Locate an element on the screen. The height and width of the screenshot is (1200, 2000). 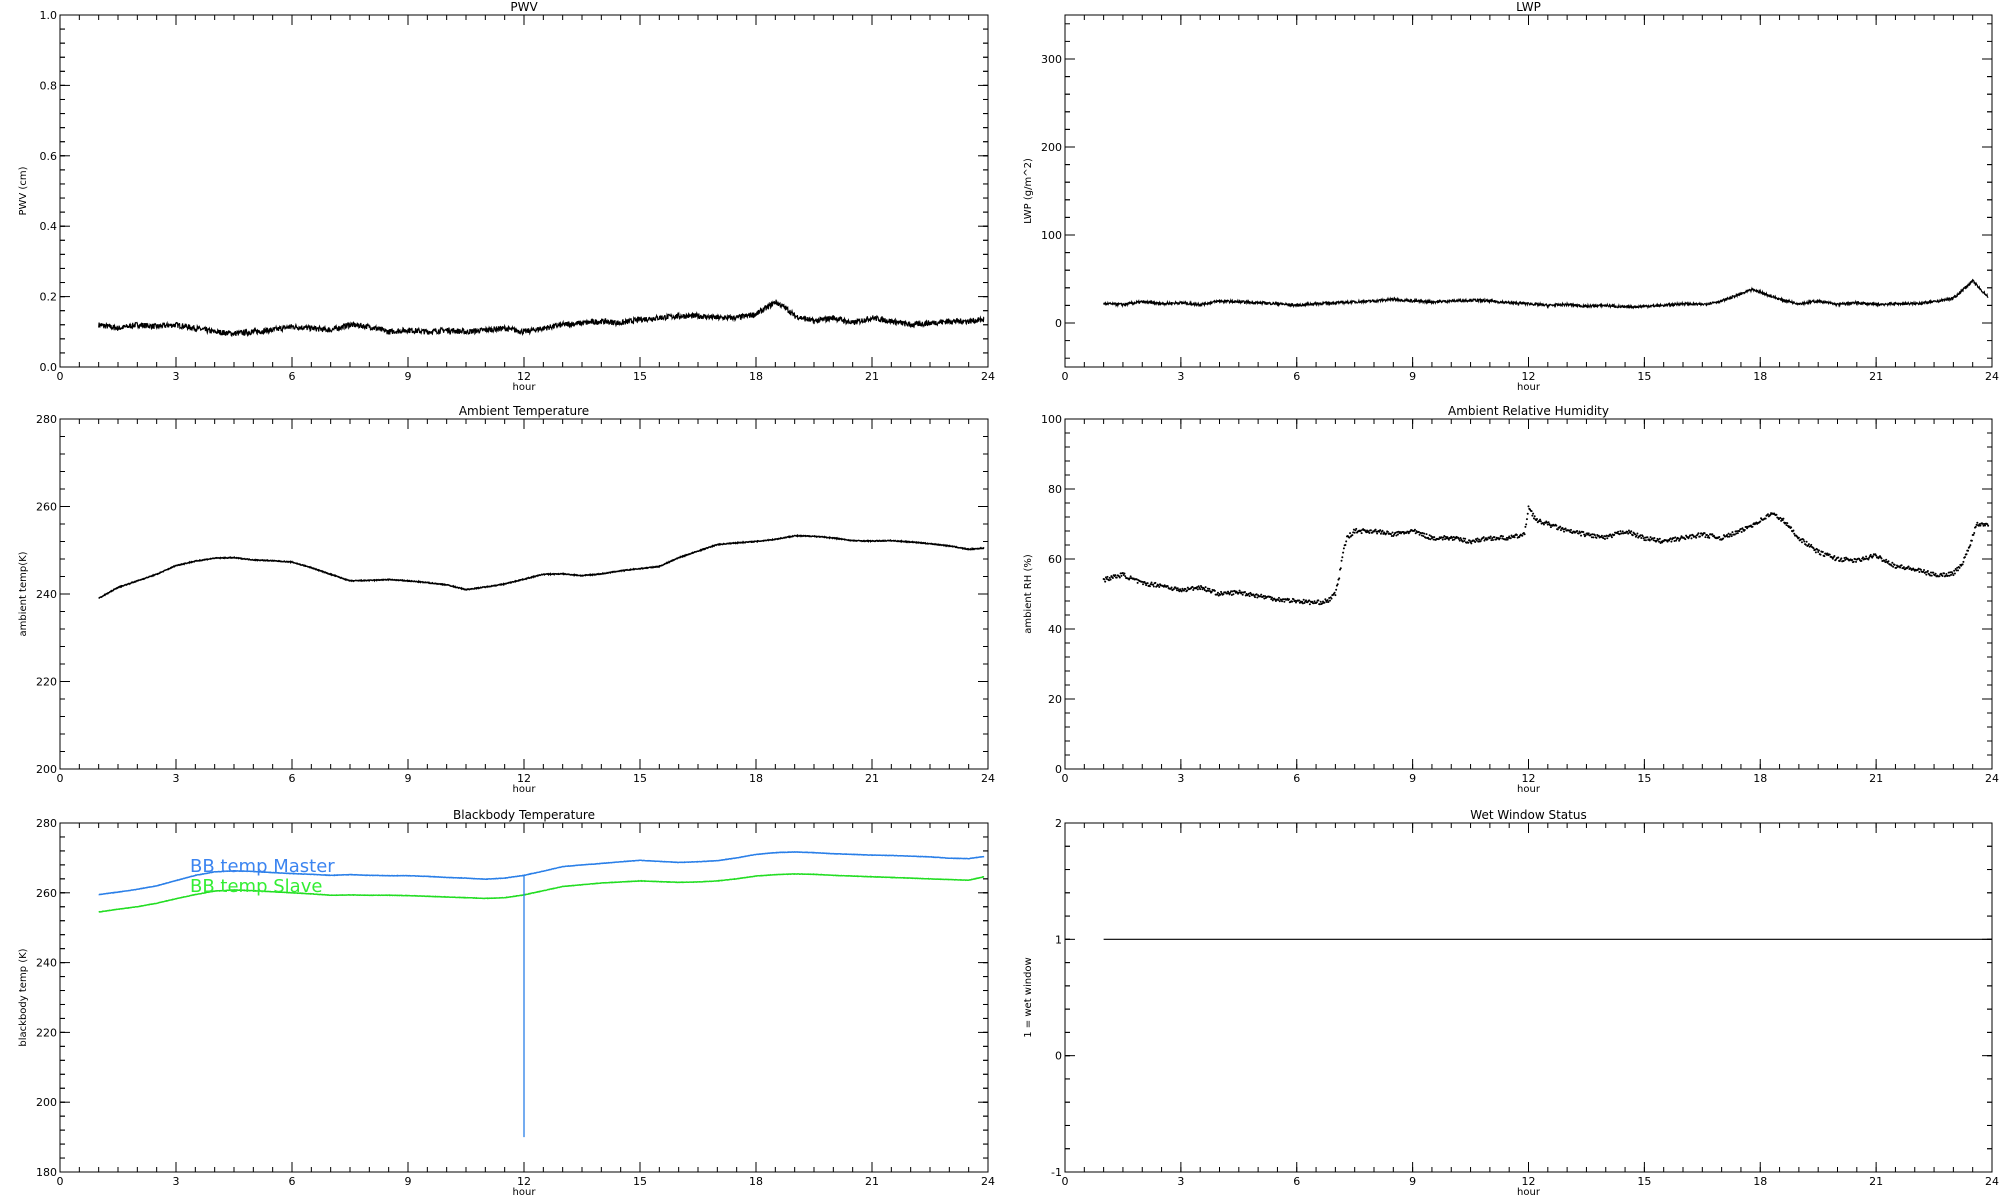
x-tick-label: 0 is located at coordinates (1065, 376).